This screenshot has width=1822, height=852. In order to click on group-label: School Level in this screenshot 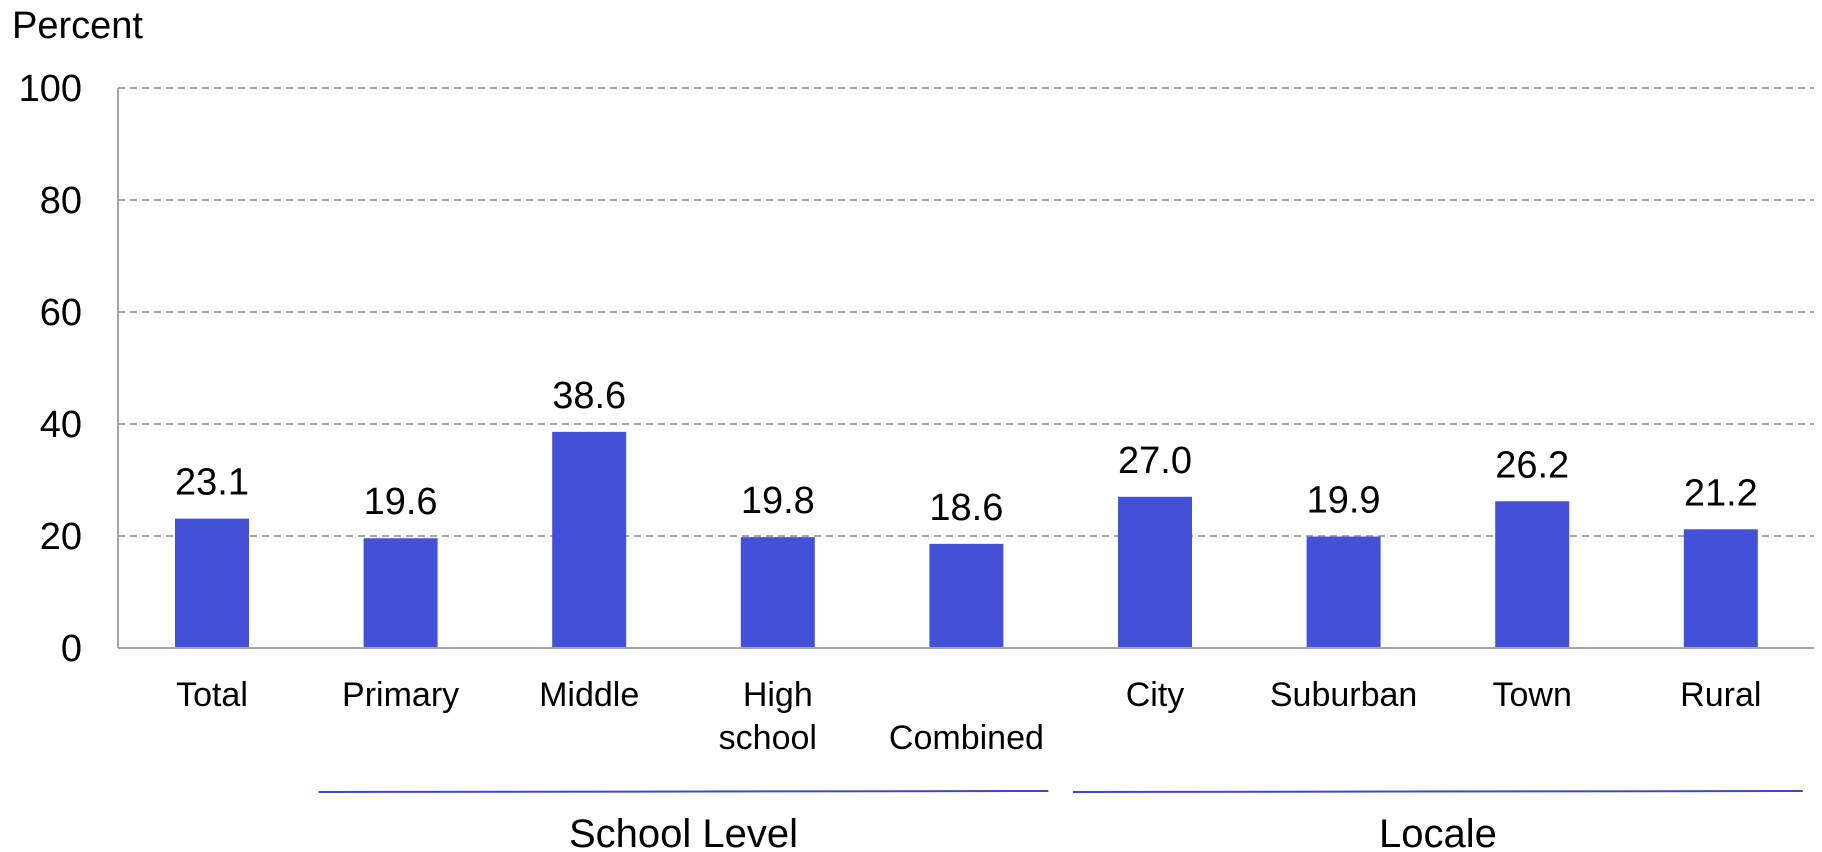, I will do `click(683, 832)`.